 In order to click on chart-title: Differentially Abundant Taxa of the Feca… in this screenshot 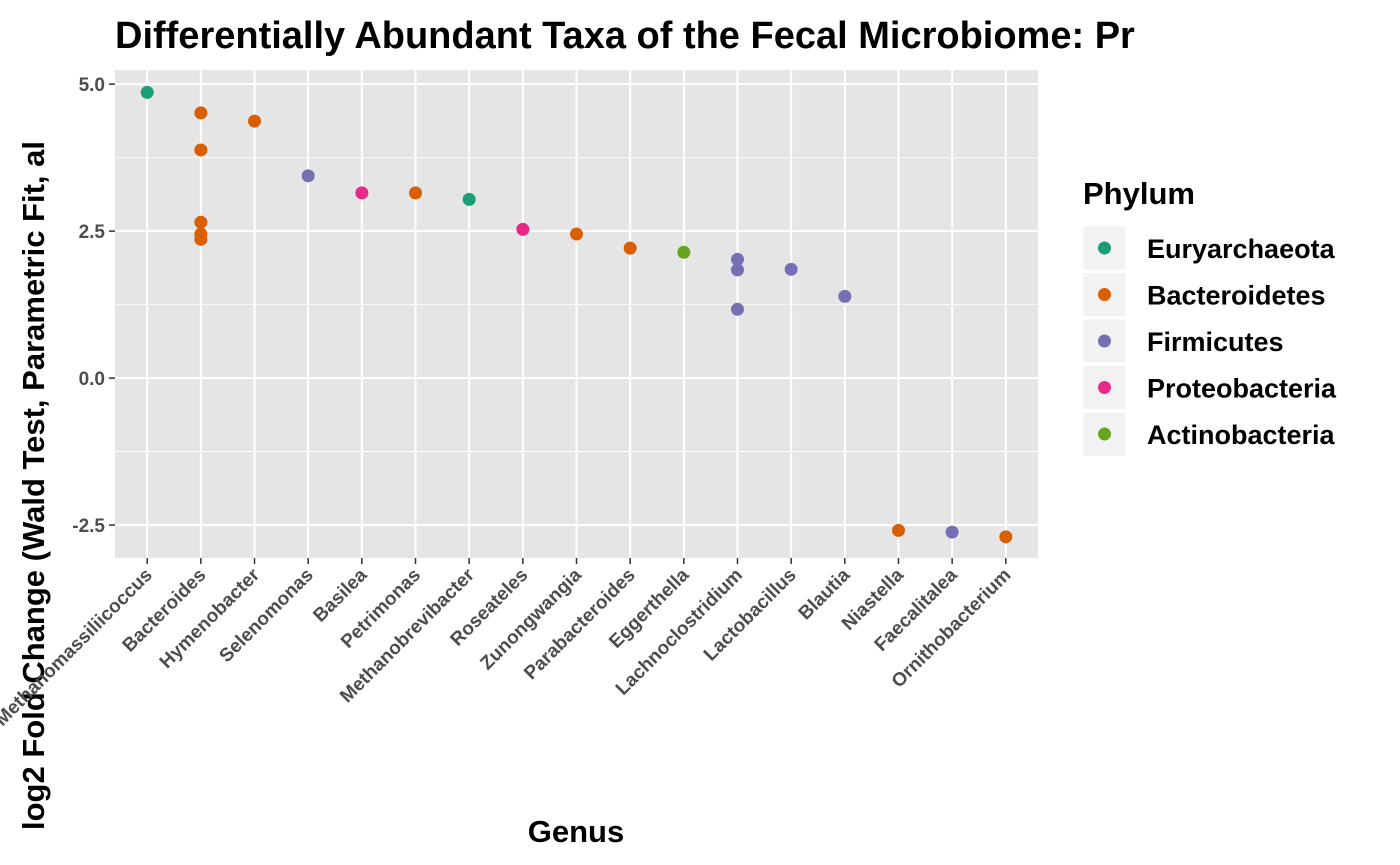, I will do `click(625, 36)`.